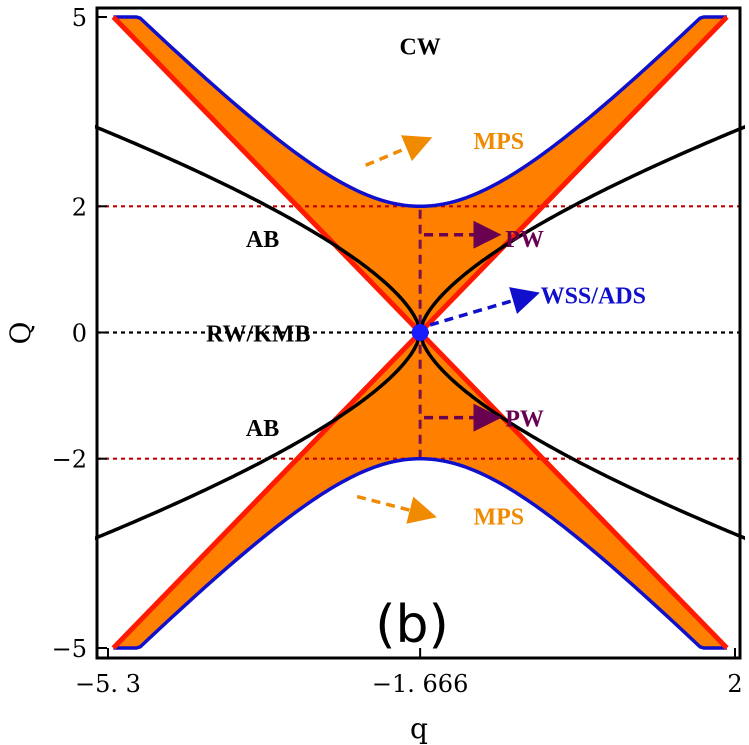 The image size is (749, 745). What do you see at coordinates (734, 684) in the screenshot?
I see `x-tick-label-3: 2` at bounding box center [734, 684].